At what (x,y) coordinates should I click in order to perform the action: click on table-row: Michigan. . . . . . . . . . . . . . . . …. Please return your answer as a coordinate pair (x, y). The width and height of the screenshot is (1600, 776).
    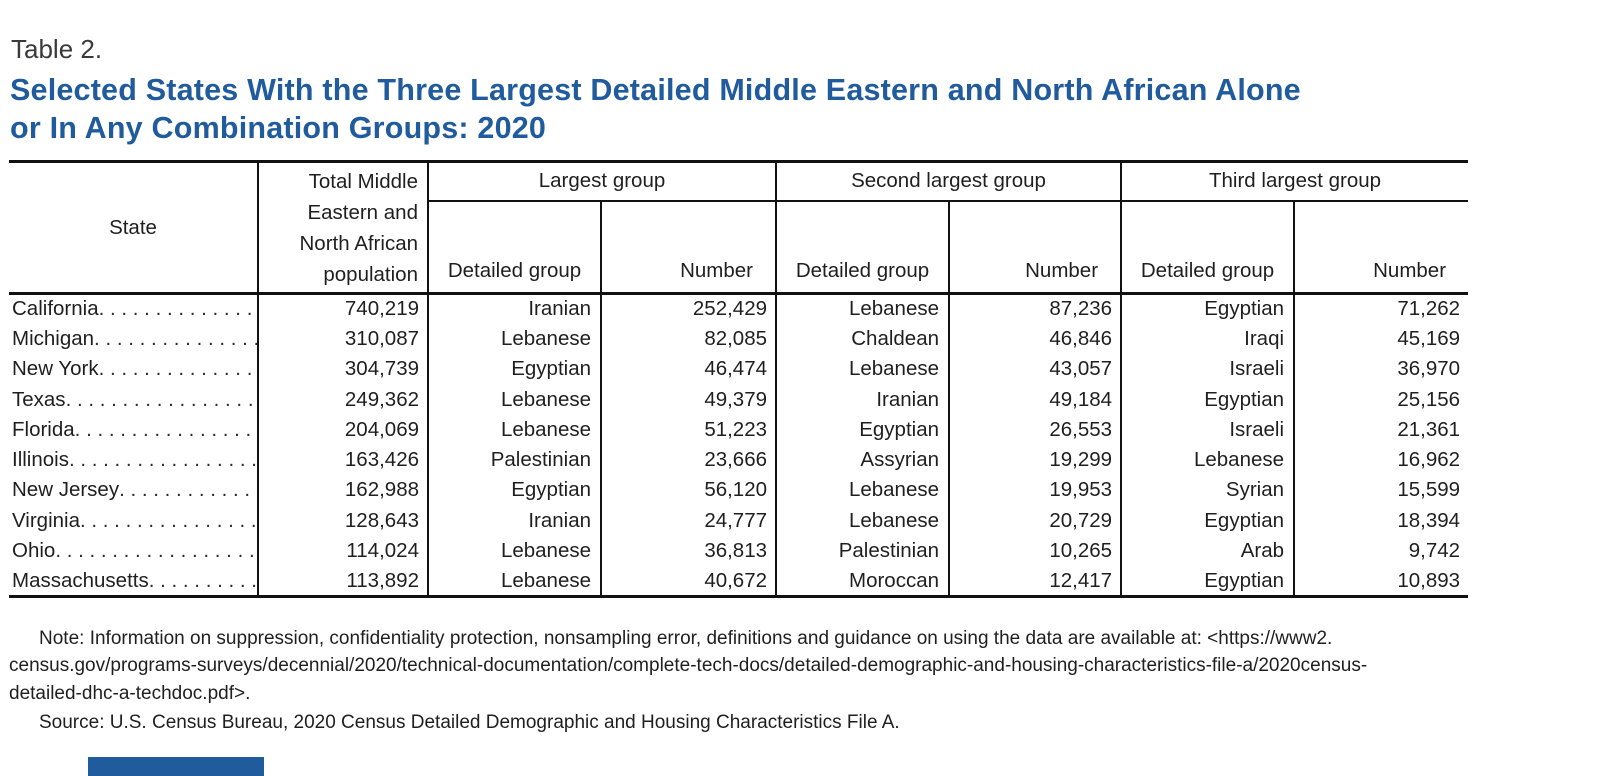
    Looking at the image, I should click on (739, 339).